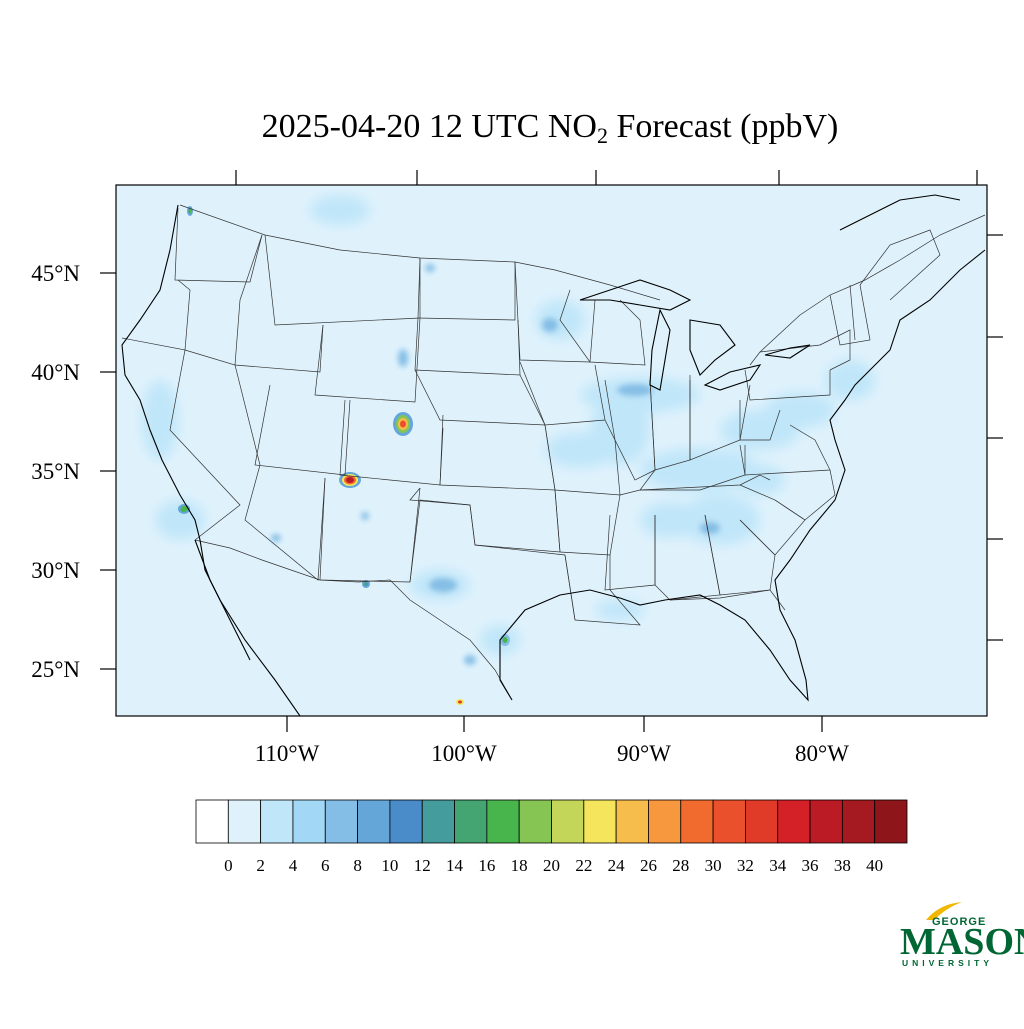  I want to click on arizona-border, so click(285, 522).